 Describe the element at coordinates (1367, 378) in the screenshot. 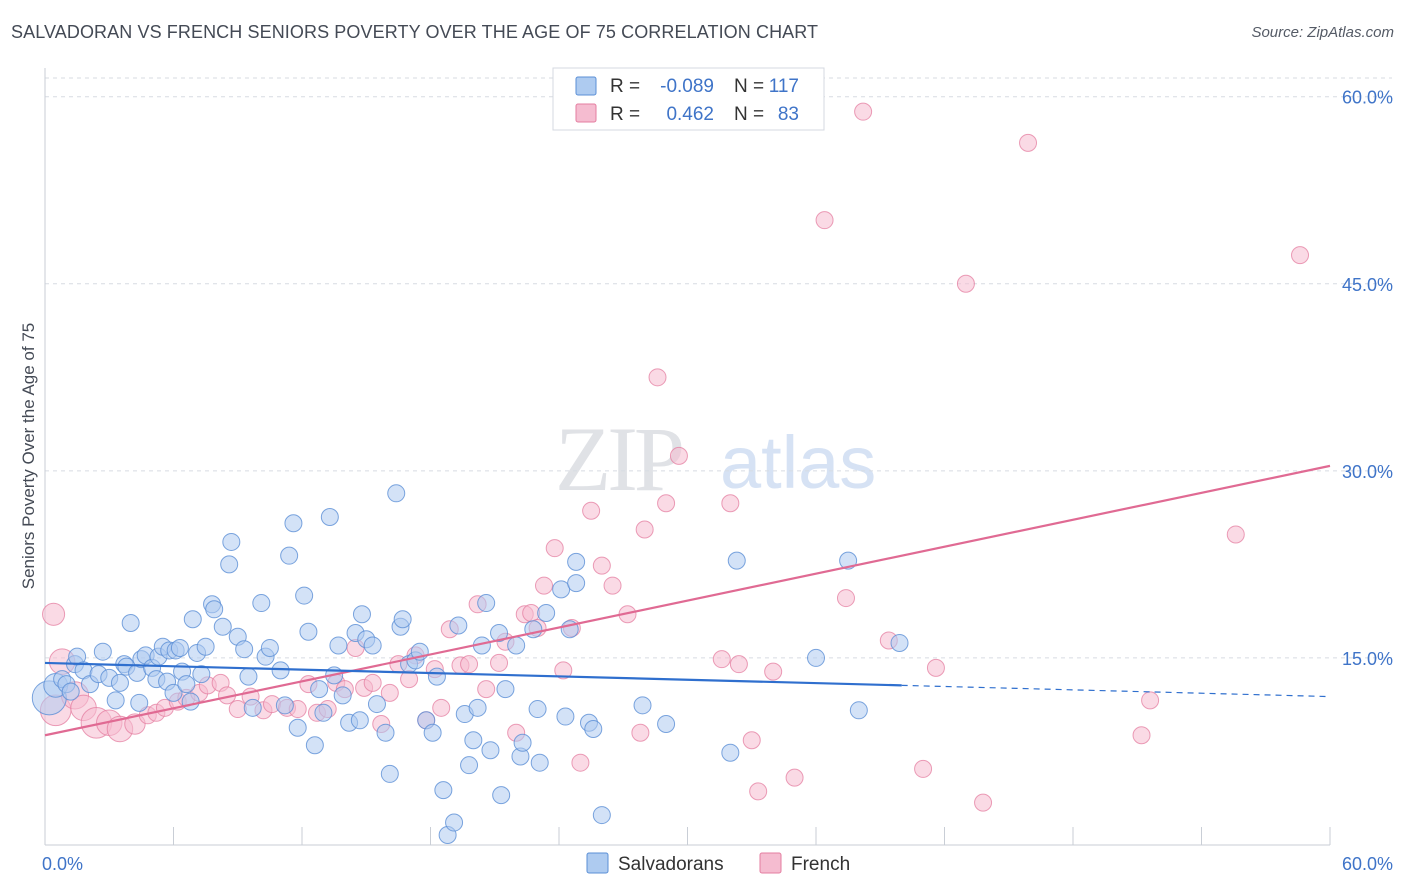

I see `y-tick-labels: 15.0% 30.0% 45.0% 60.0%` at that location.